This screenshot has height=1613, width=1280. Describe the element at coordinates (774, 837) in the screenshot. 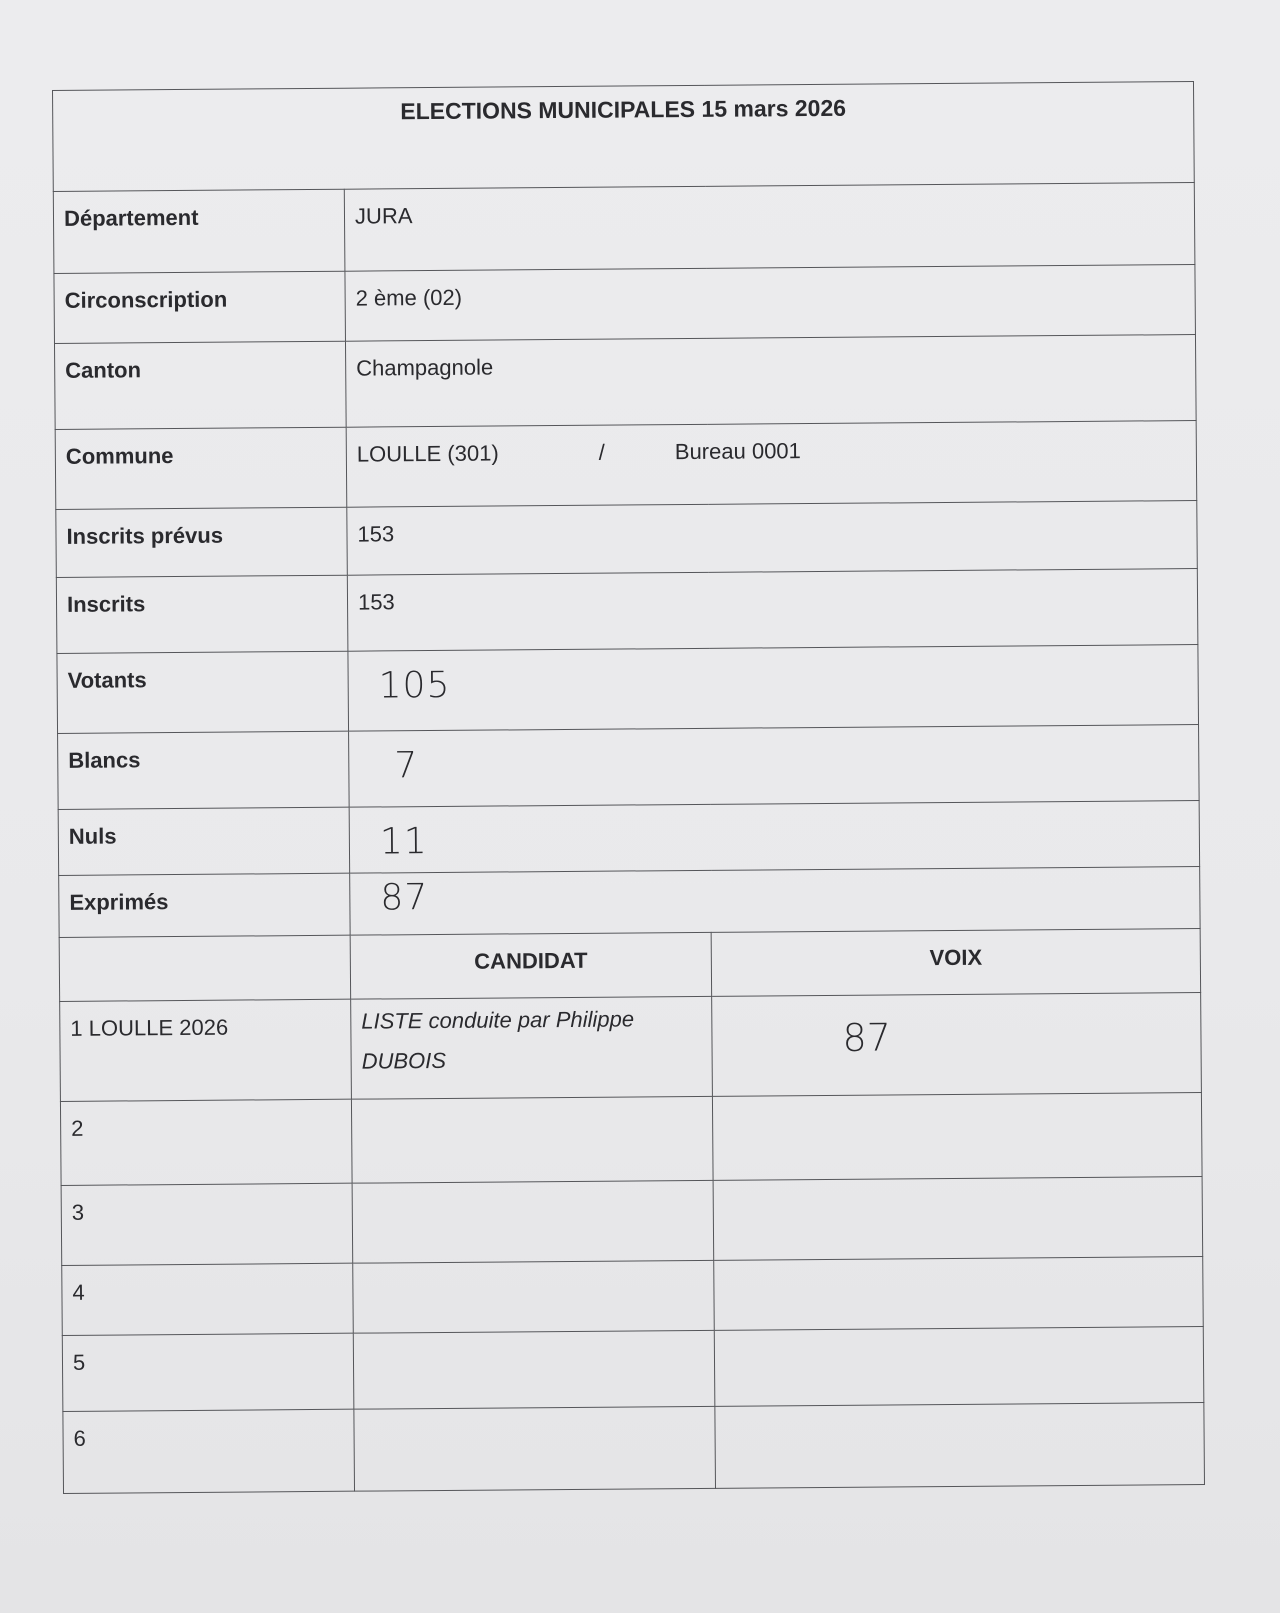

I see `value-nuls: 11` at that location.